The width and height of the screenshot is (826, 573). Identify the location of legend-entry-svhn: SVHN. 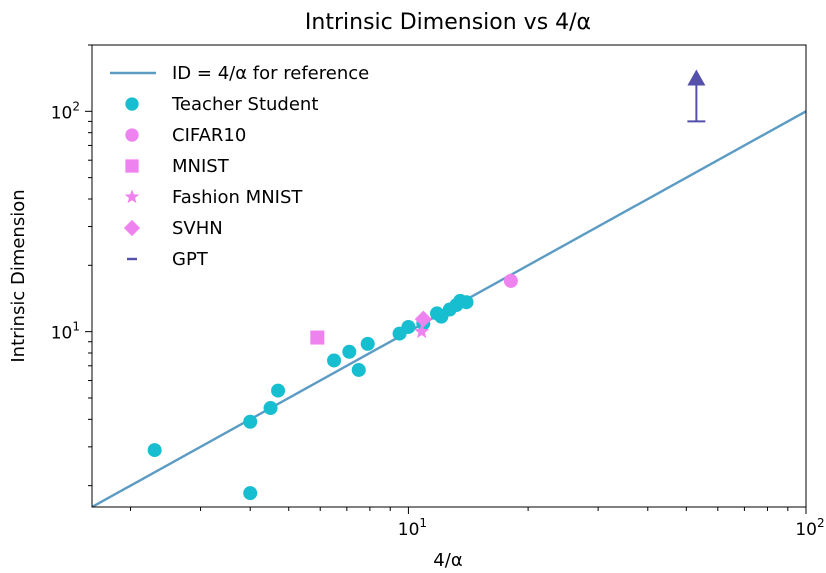
(173, 228).